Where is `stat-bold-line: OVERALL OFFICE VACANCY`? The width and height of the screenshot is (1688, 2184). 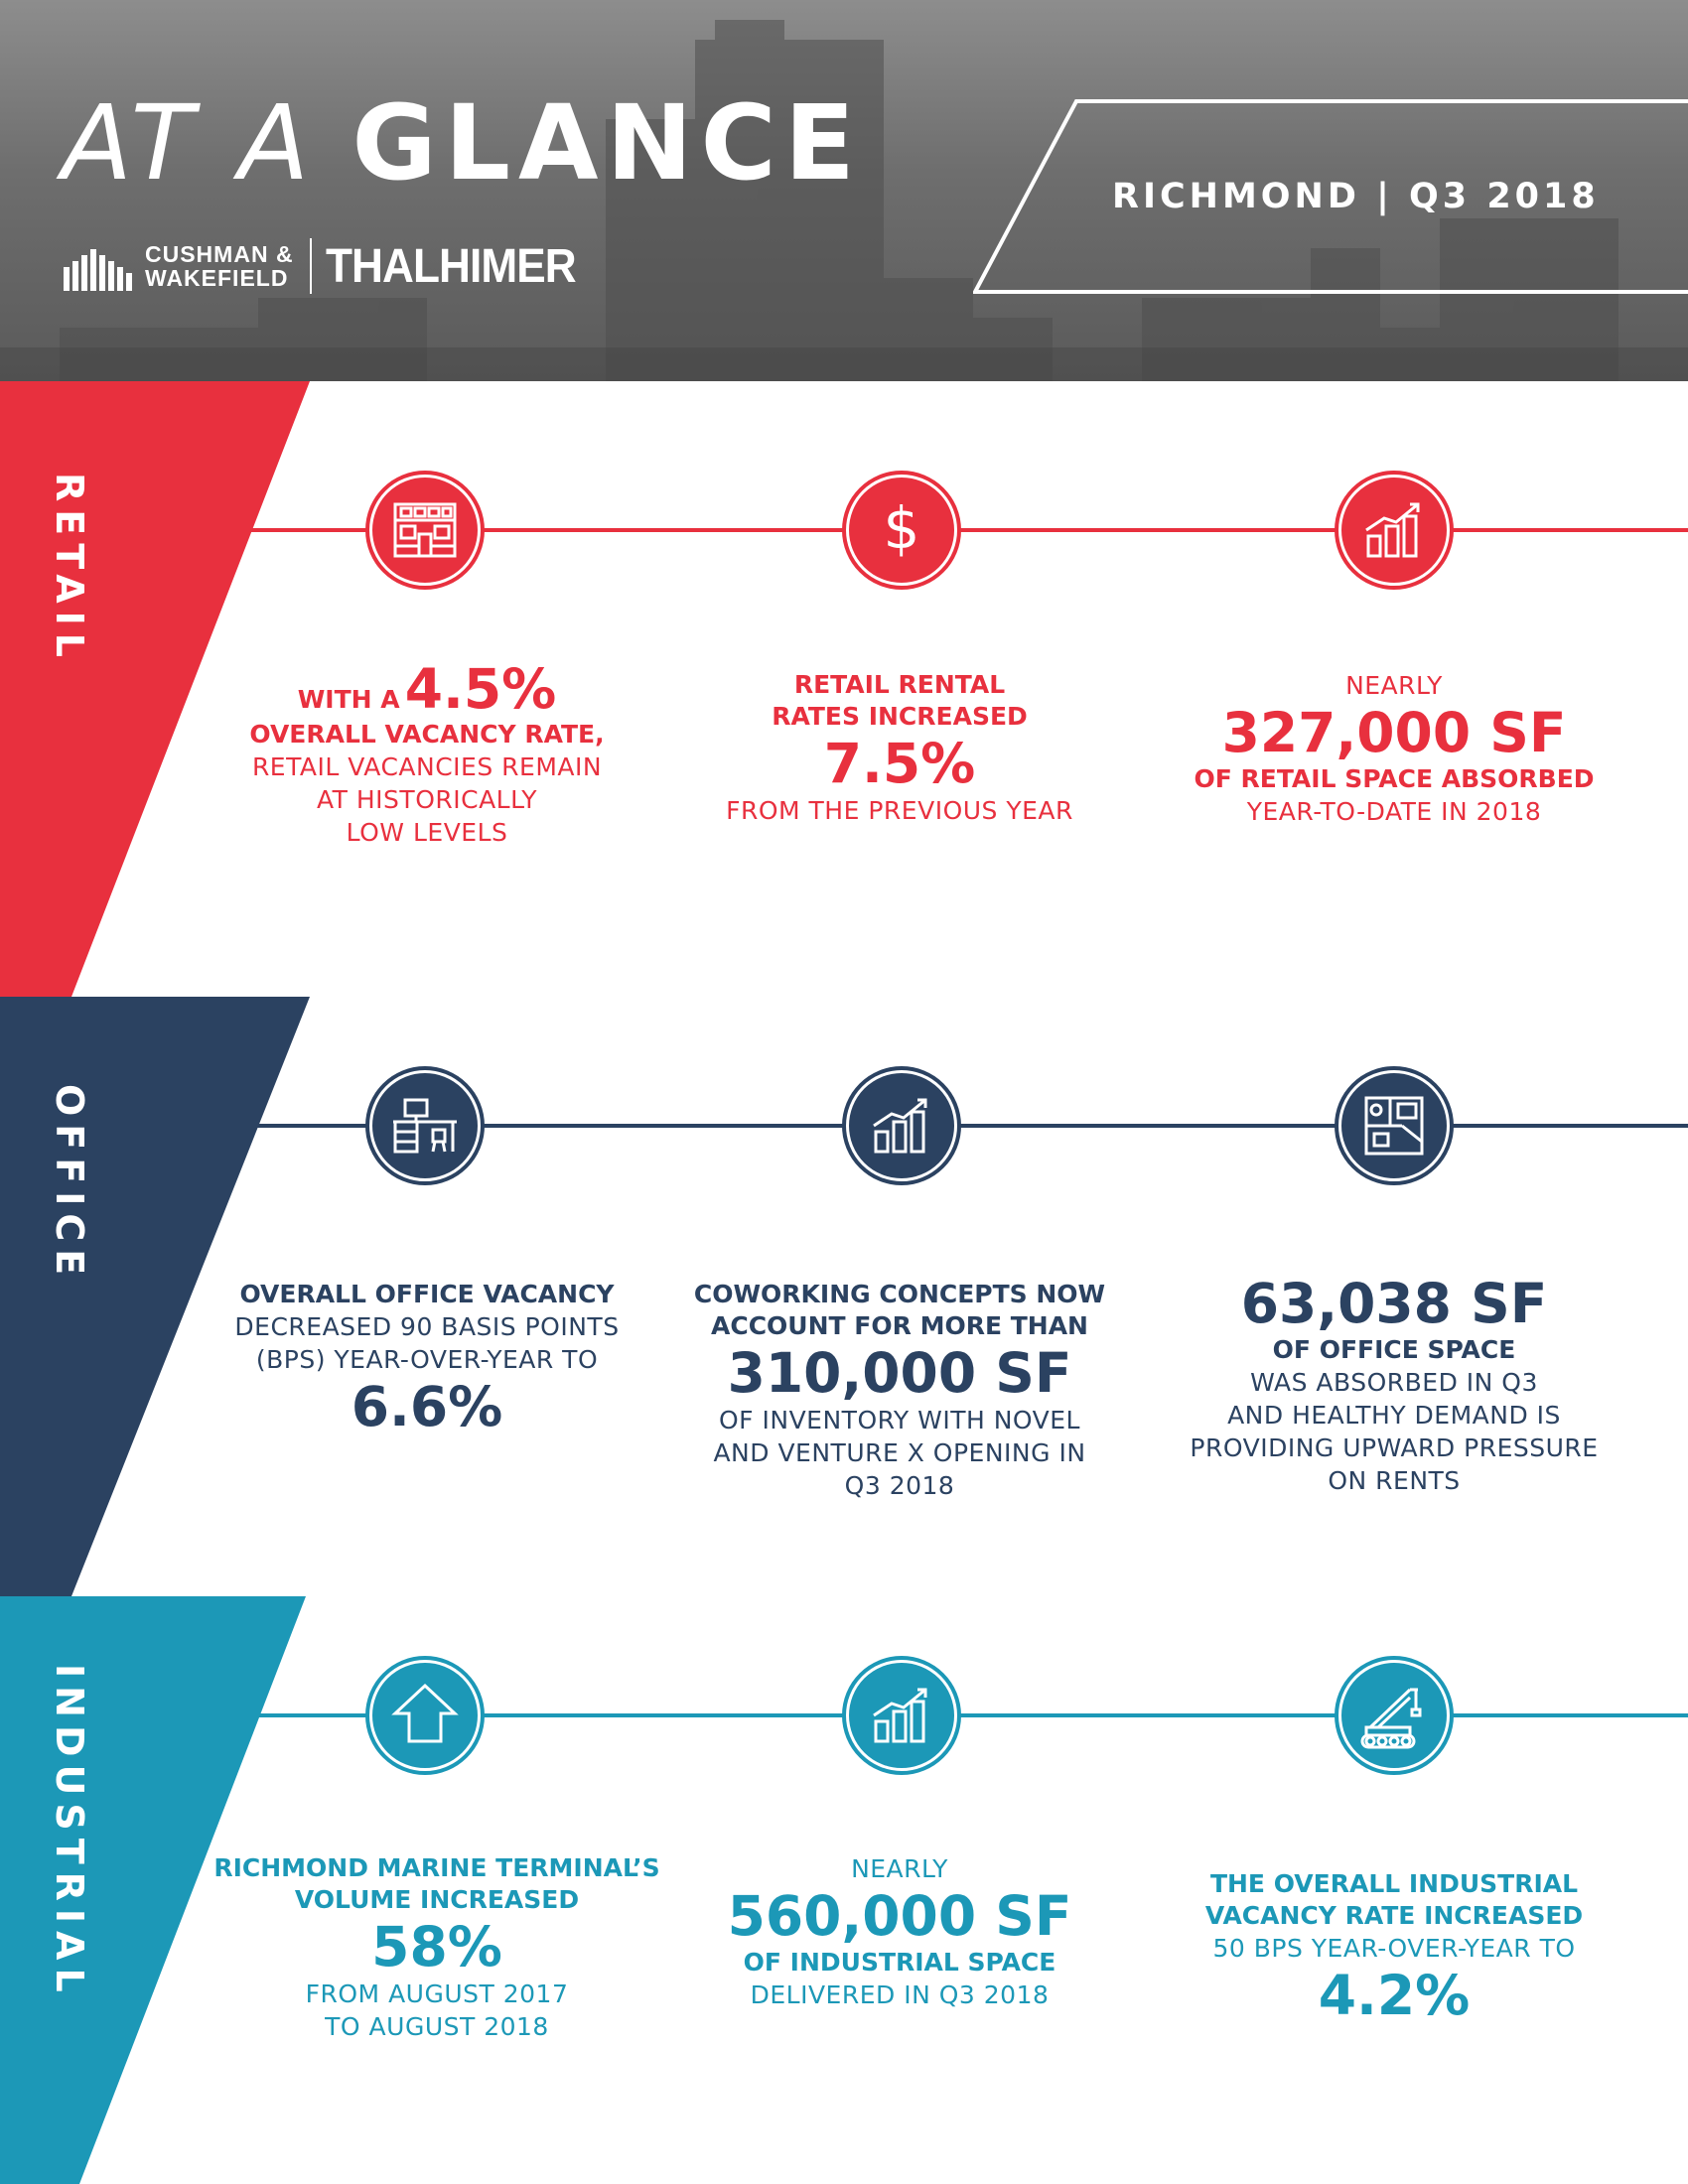 stat-bold-line: OVERALL OFFICE VACANCY is located at coordinates (427, 1294).